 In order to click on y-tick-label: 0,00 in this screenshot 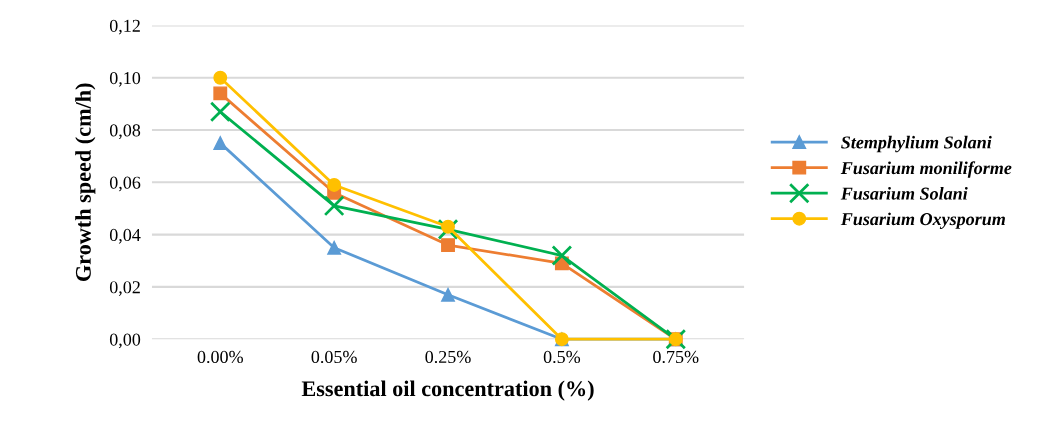, I will do `click(125, 341)`.